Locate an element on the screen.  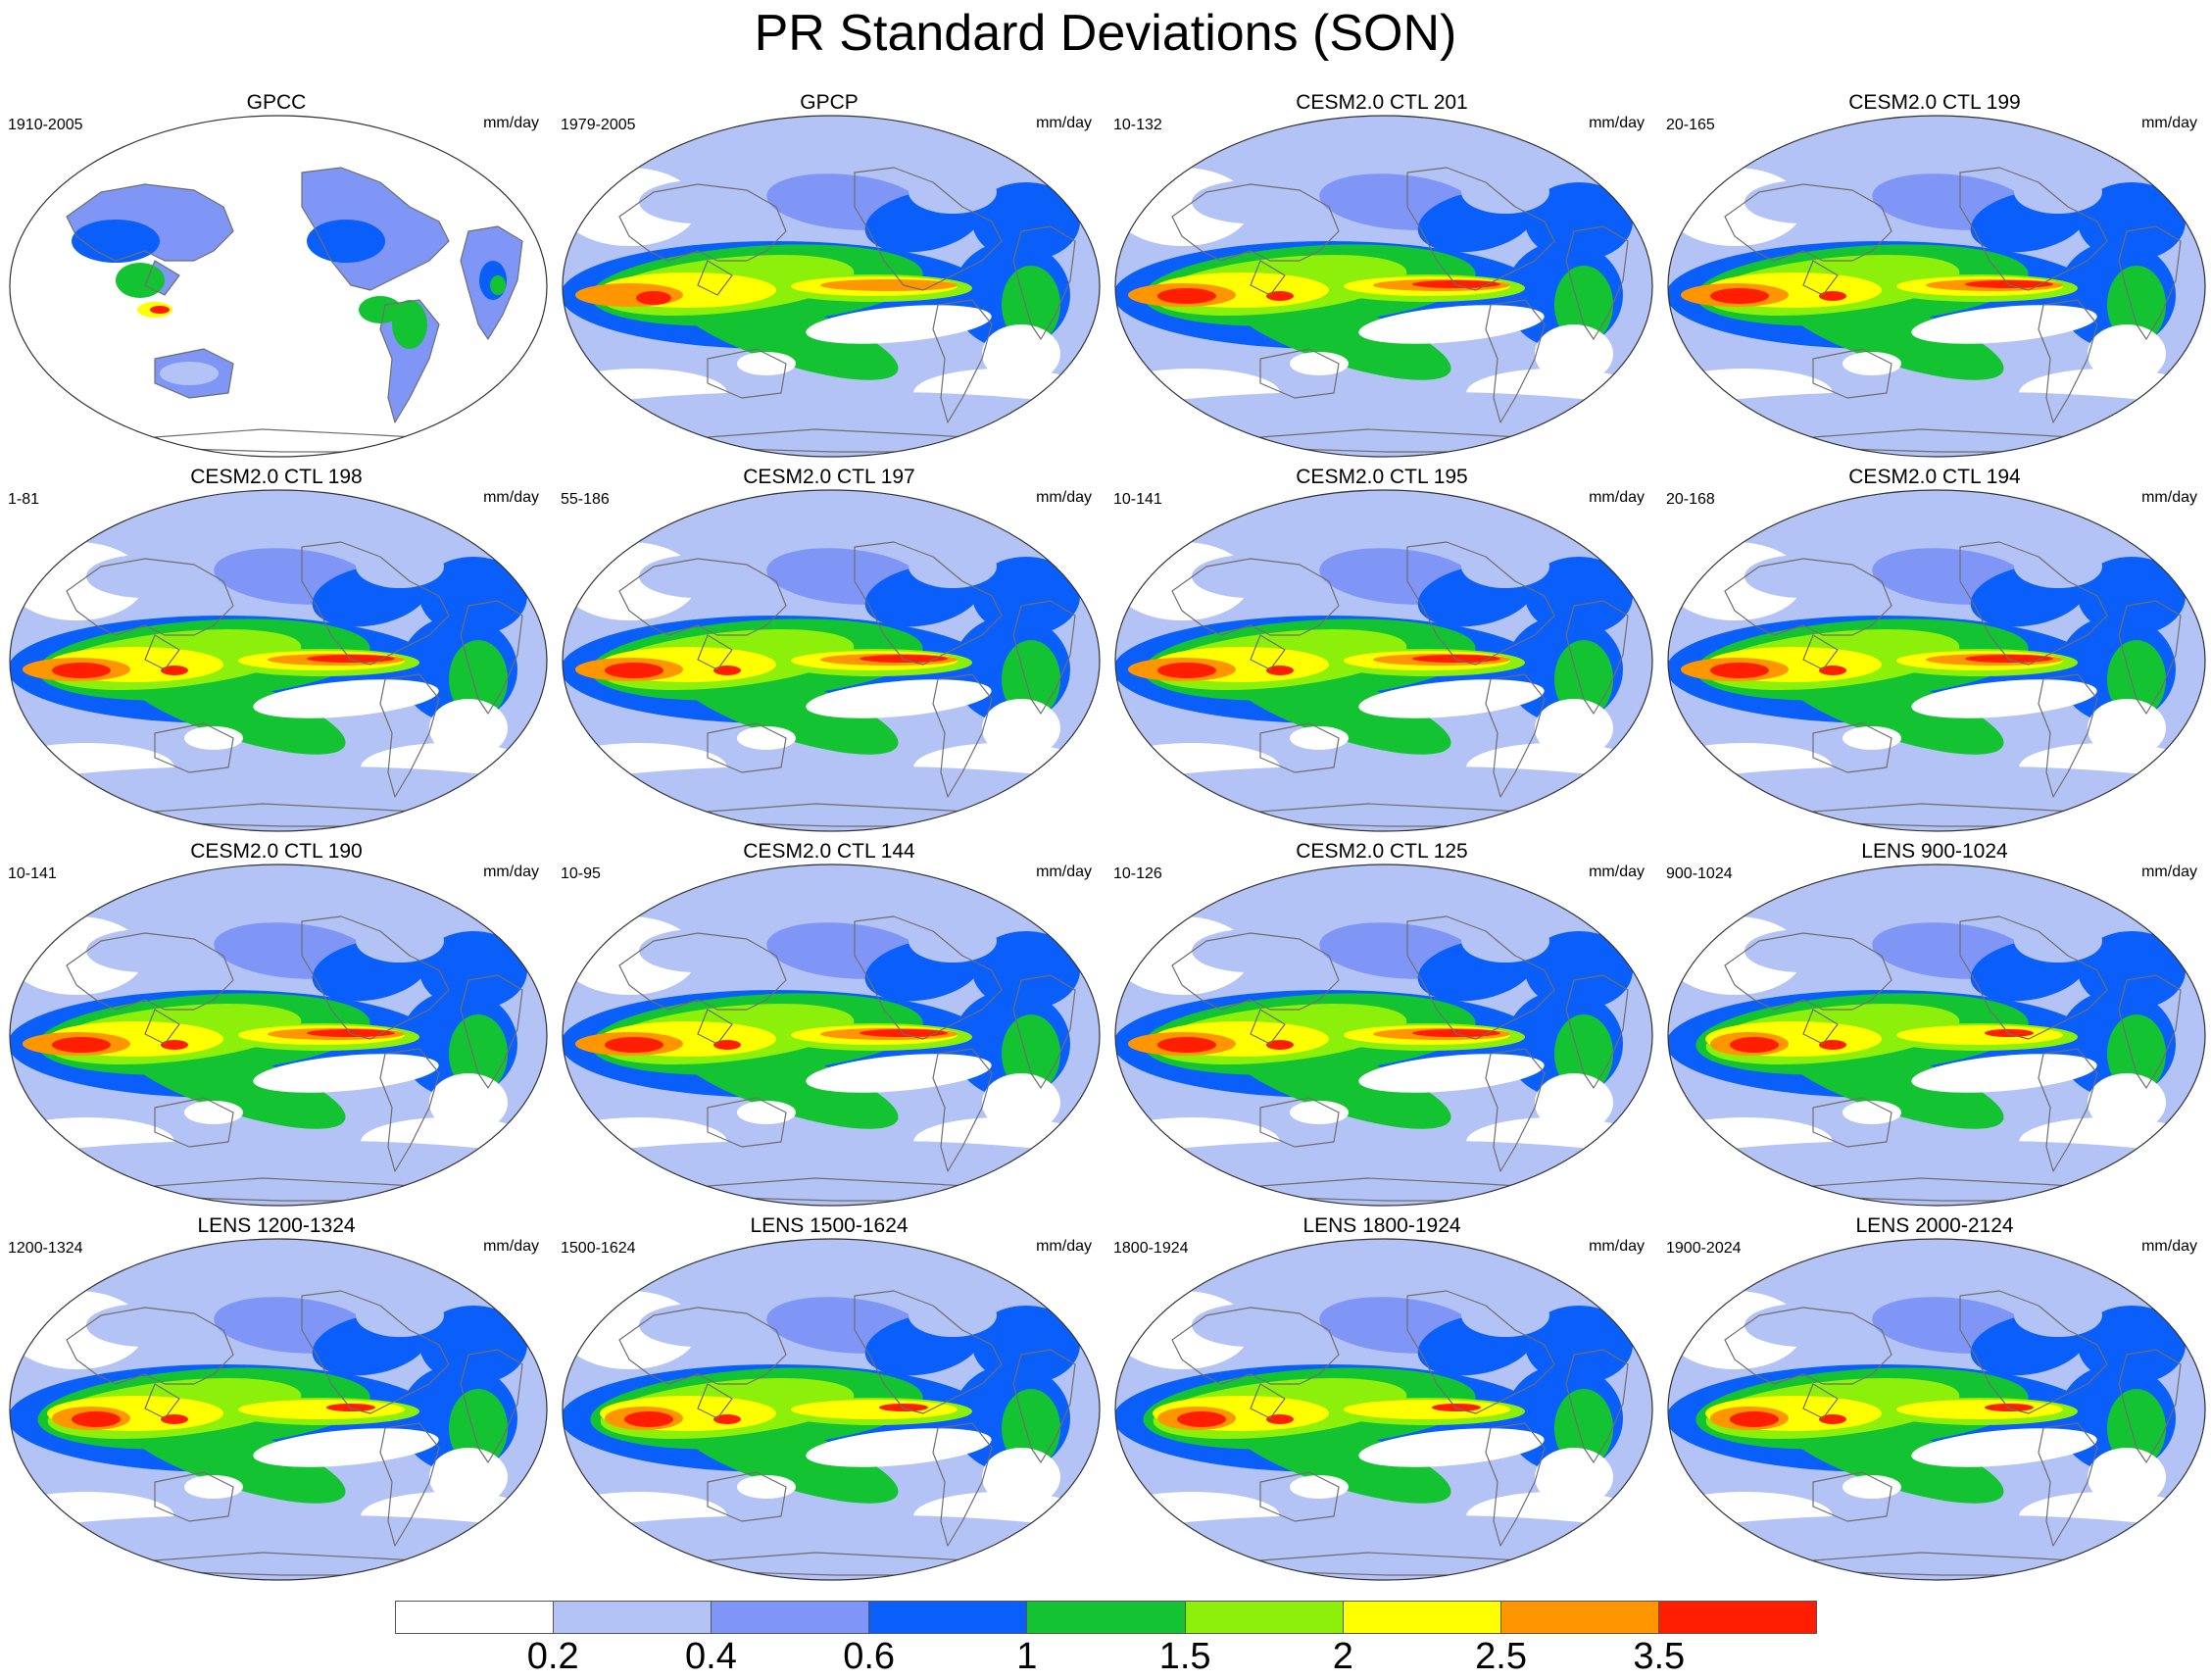
map-panel: CESM2.0 CTL 195 10-141 mm/day is located at coordinates (1382, 652).